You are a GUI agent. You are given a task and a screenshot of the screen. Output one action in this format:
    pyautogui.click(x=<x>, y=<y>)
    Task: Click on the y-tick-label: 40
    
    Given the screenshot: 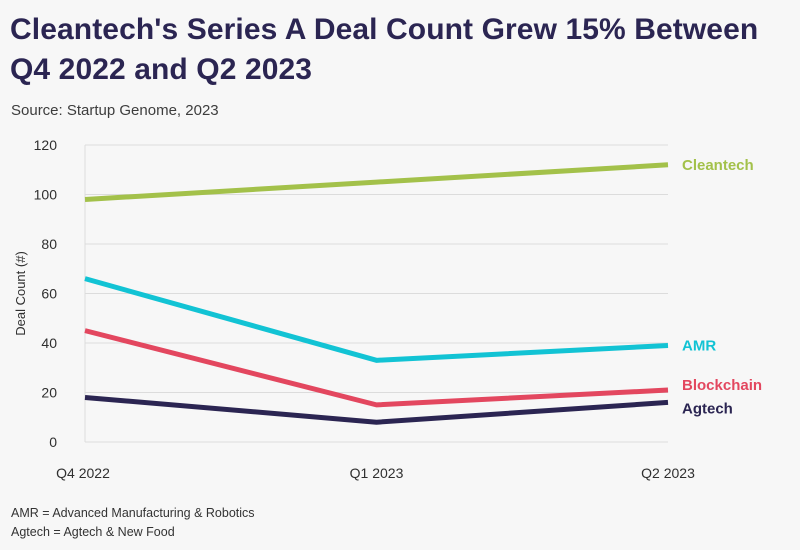 What is the action you would take?
    pyautogui.click(x=49, y=343)
    